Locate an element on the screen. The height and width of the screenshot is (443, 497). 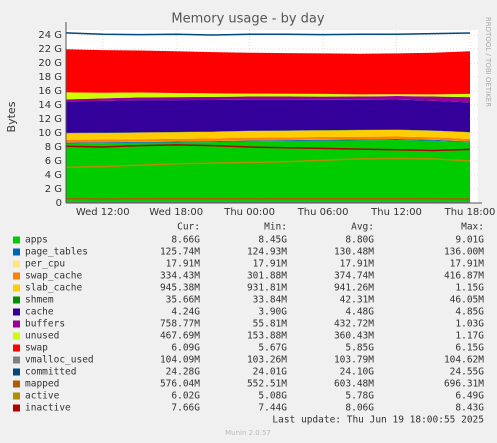
legend-value: 1.03G is located at coordinates (469, 324).